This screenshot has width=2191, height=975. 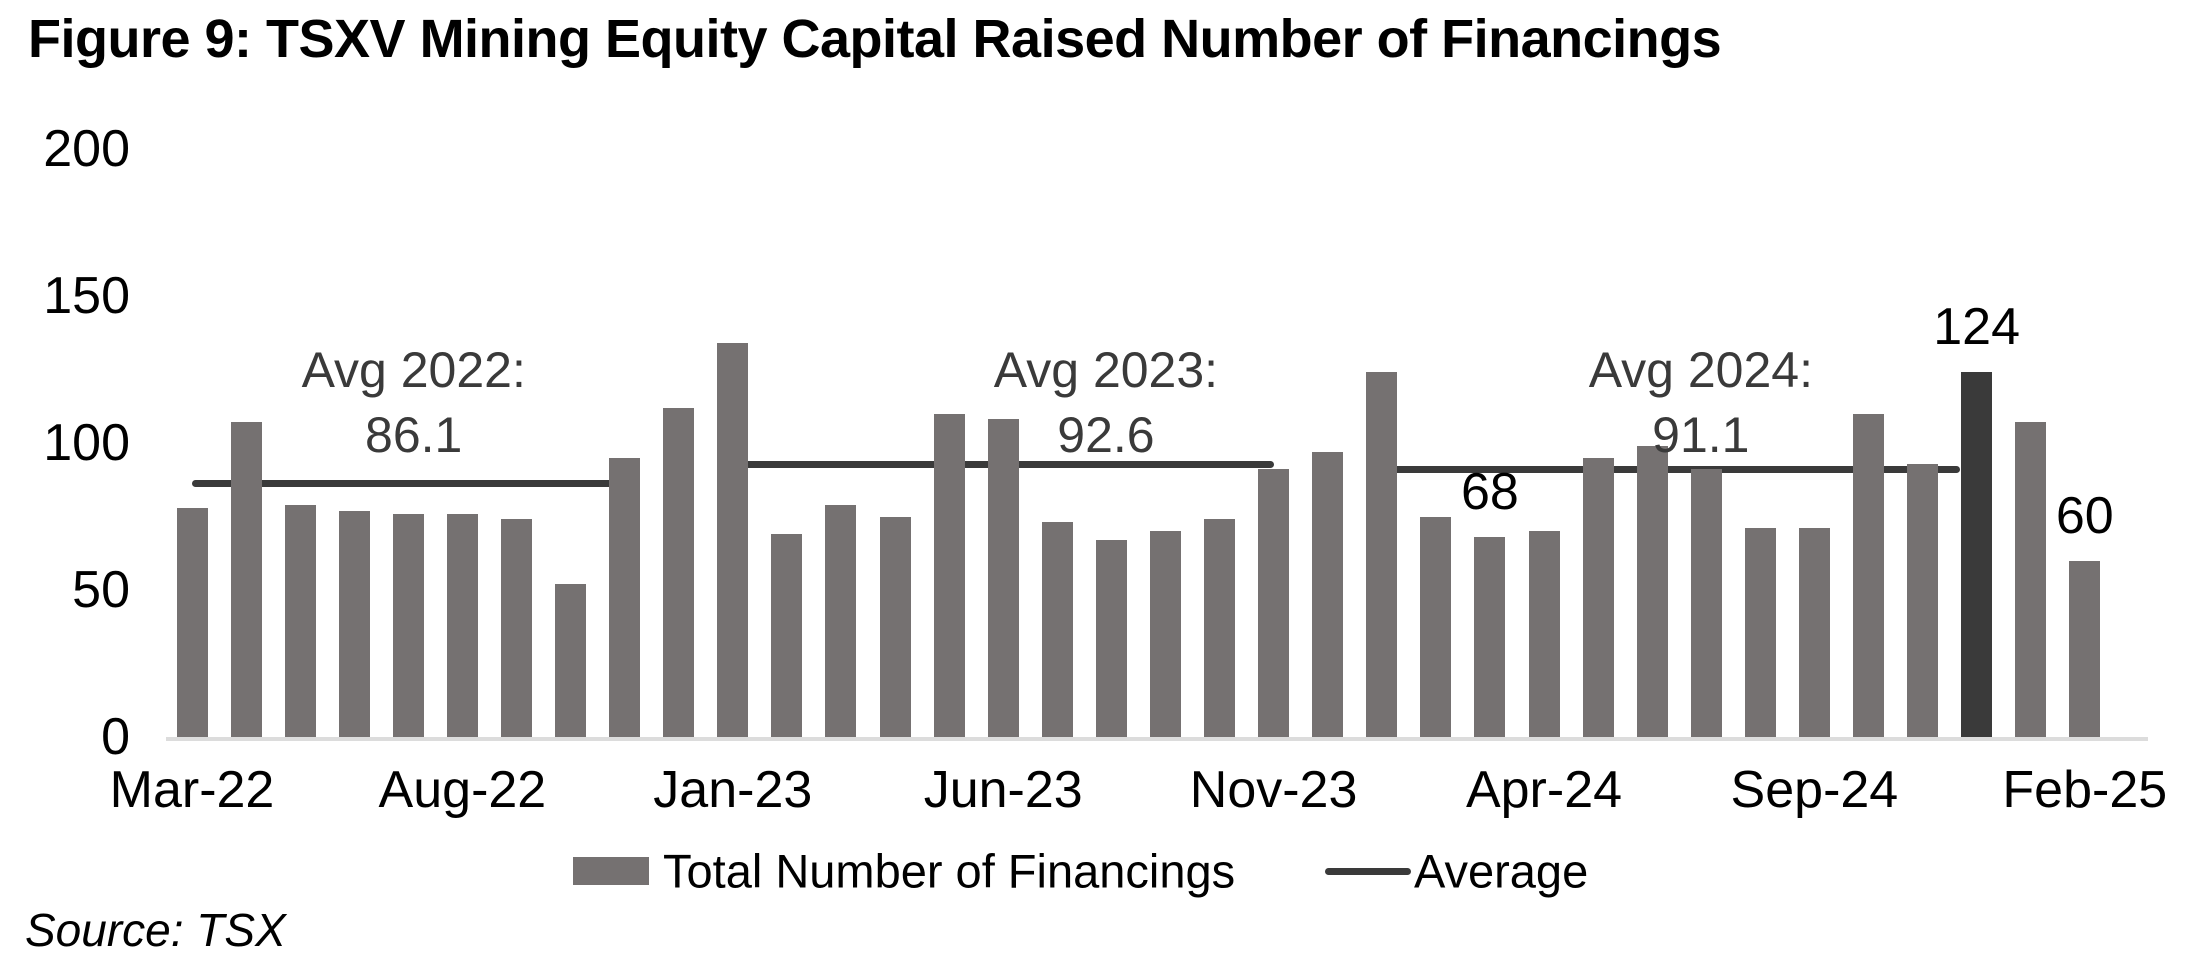 I want to click on y-tick-label-50: 50, so click(x=101, y=590).